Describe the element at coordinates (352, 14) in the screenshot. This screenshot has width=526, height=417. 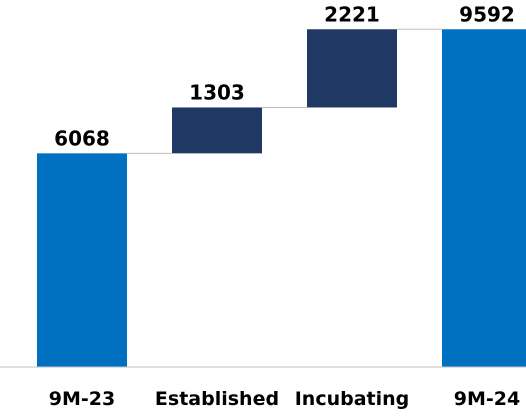
I see `data-label: 2221` at that location.